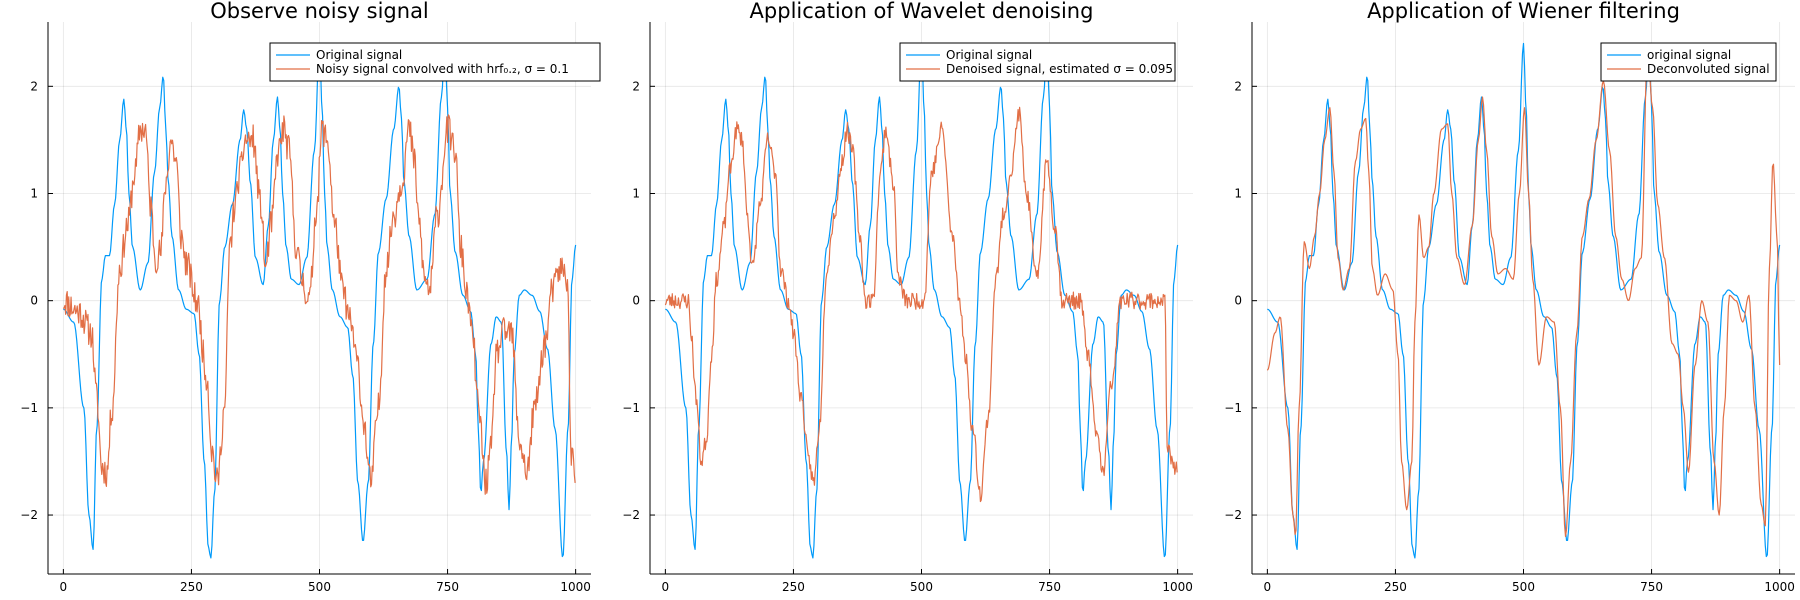 Image resolution: width=1800 pixels, height=600 pixels. I want to click on legend-label: Denoised signal, estimated σ = 0.095, so click(1059, 69).